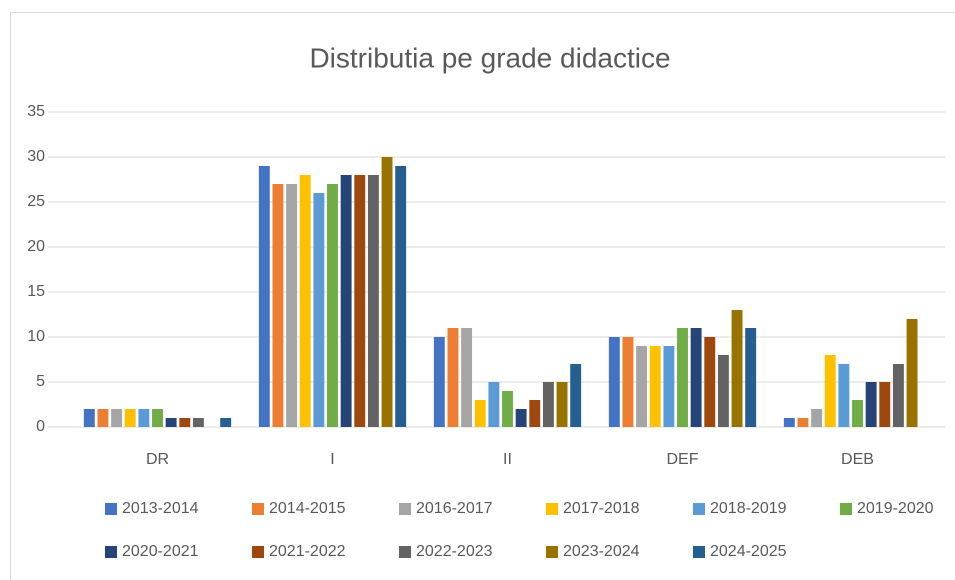 This screenshot has height=580, width=955. Describe the element at coordinates (454, 508) in the screenshot. I see `legend-label: 2016-2017` at that location.